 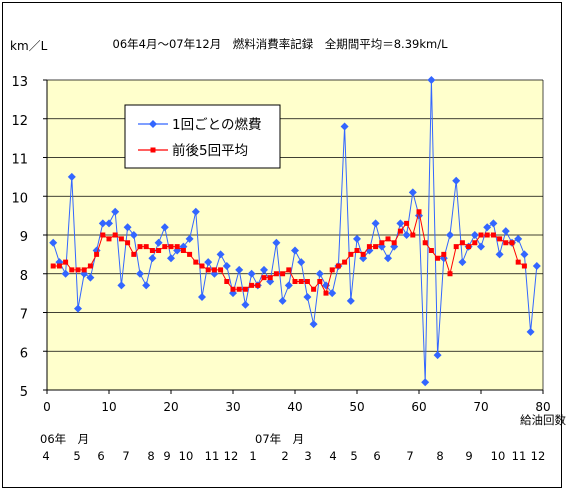 What do you see at coordinates (542, 407) in the screenshot?
I see `x-tick-label-8: 80` at bounding box center [542, 407].